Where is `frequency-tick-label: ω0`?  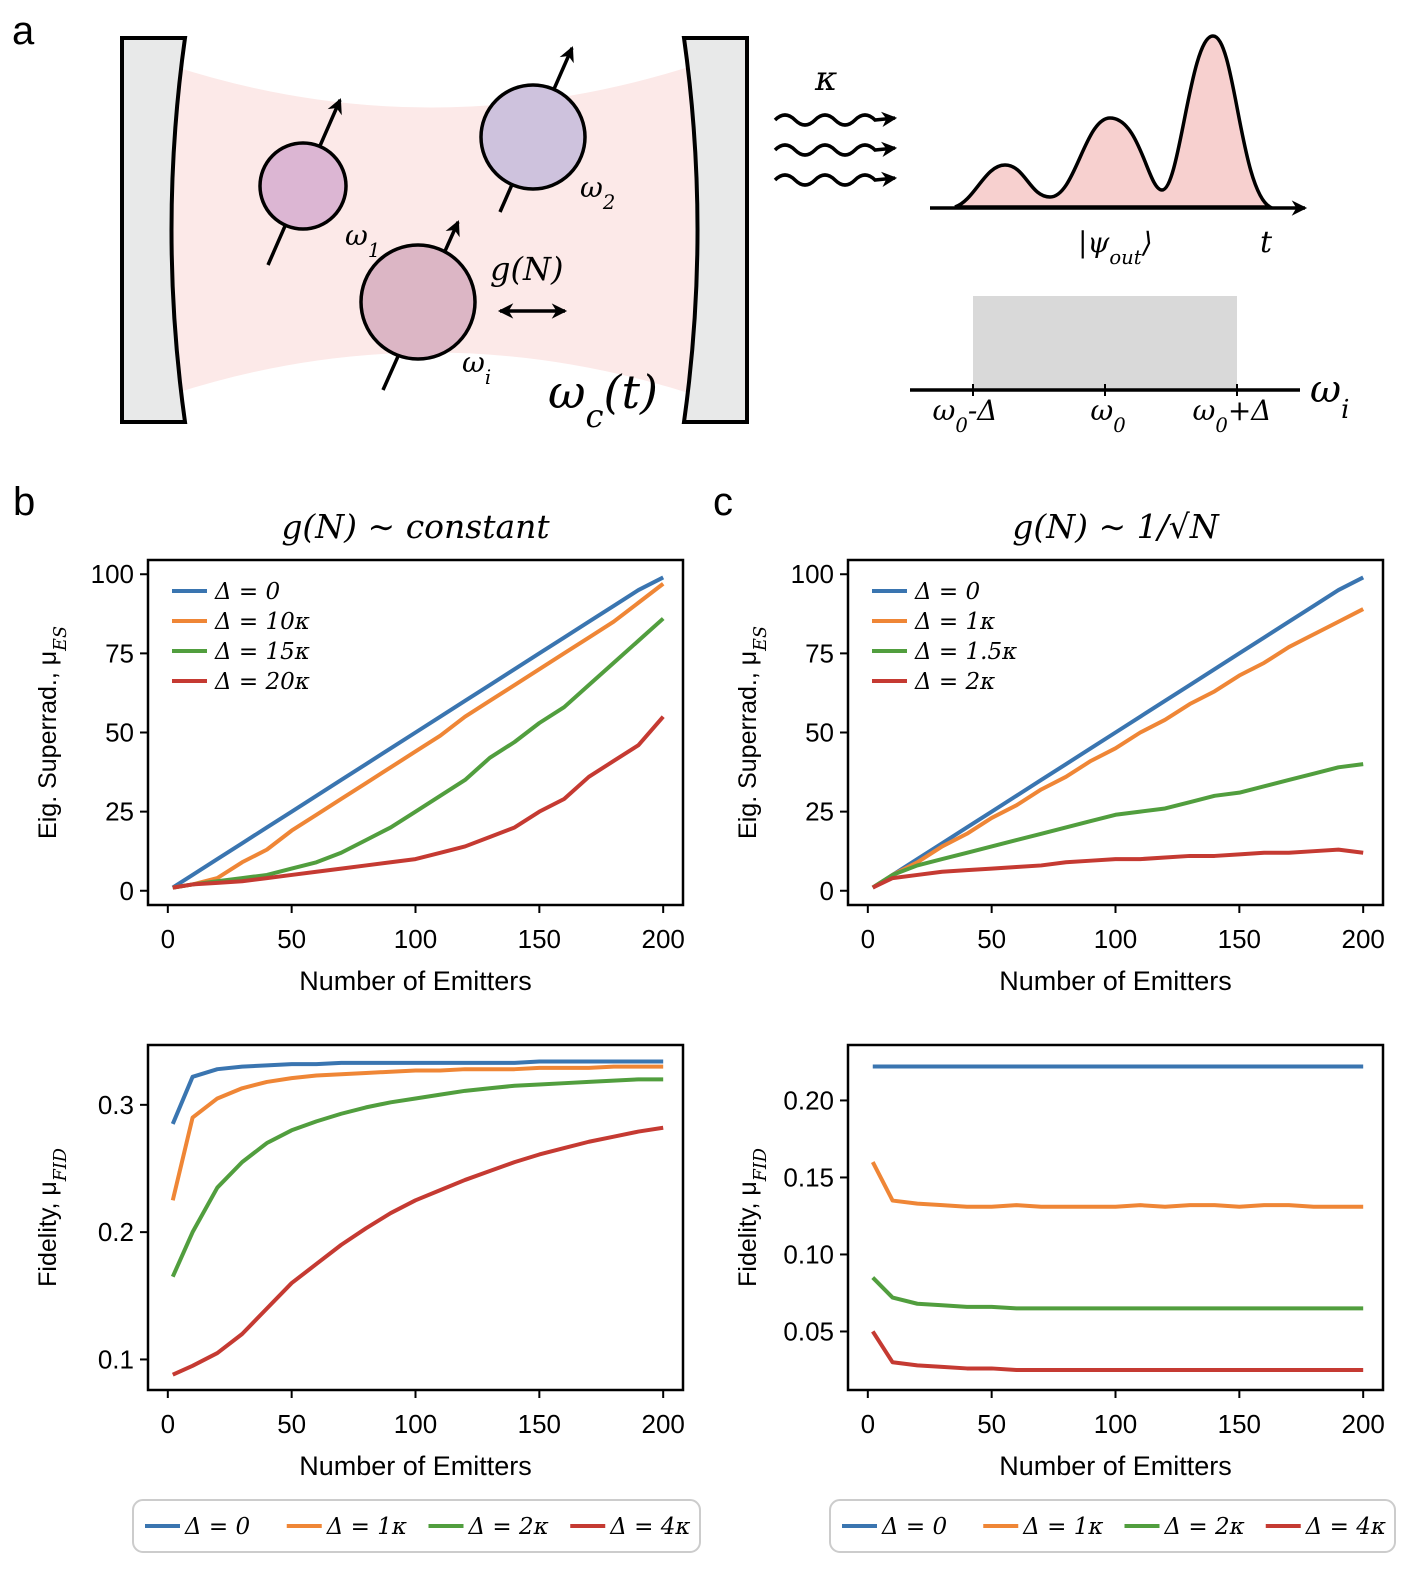
frequency-tick-label: ω0 is located at coordinates (1107, 415).